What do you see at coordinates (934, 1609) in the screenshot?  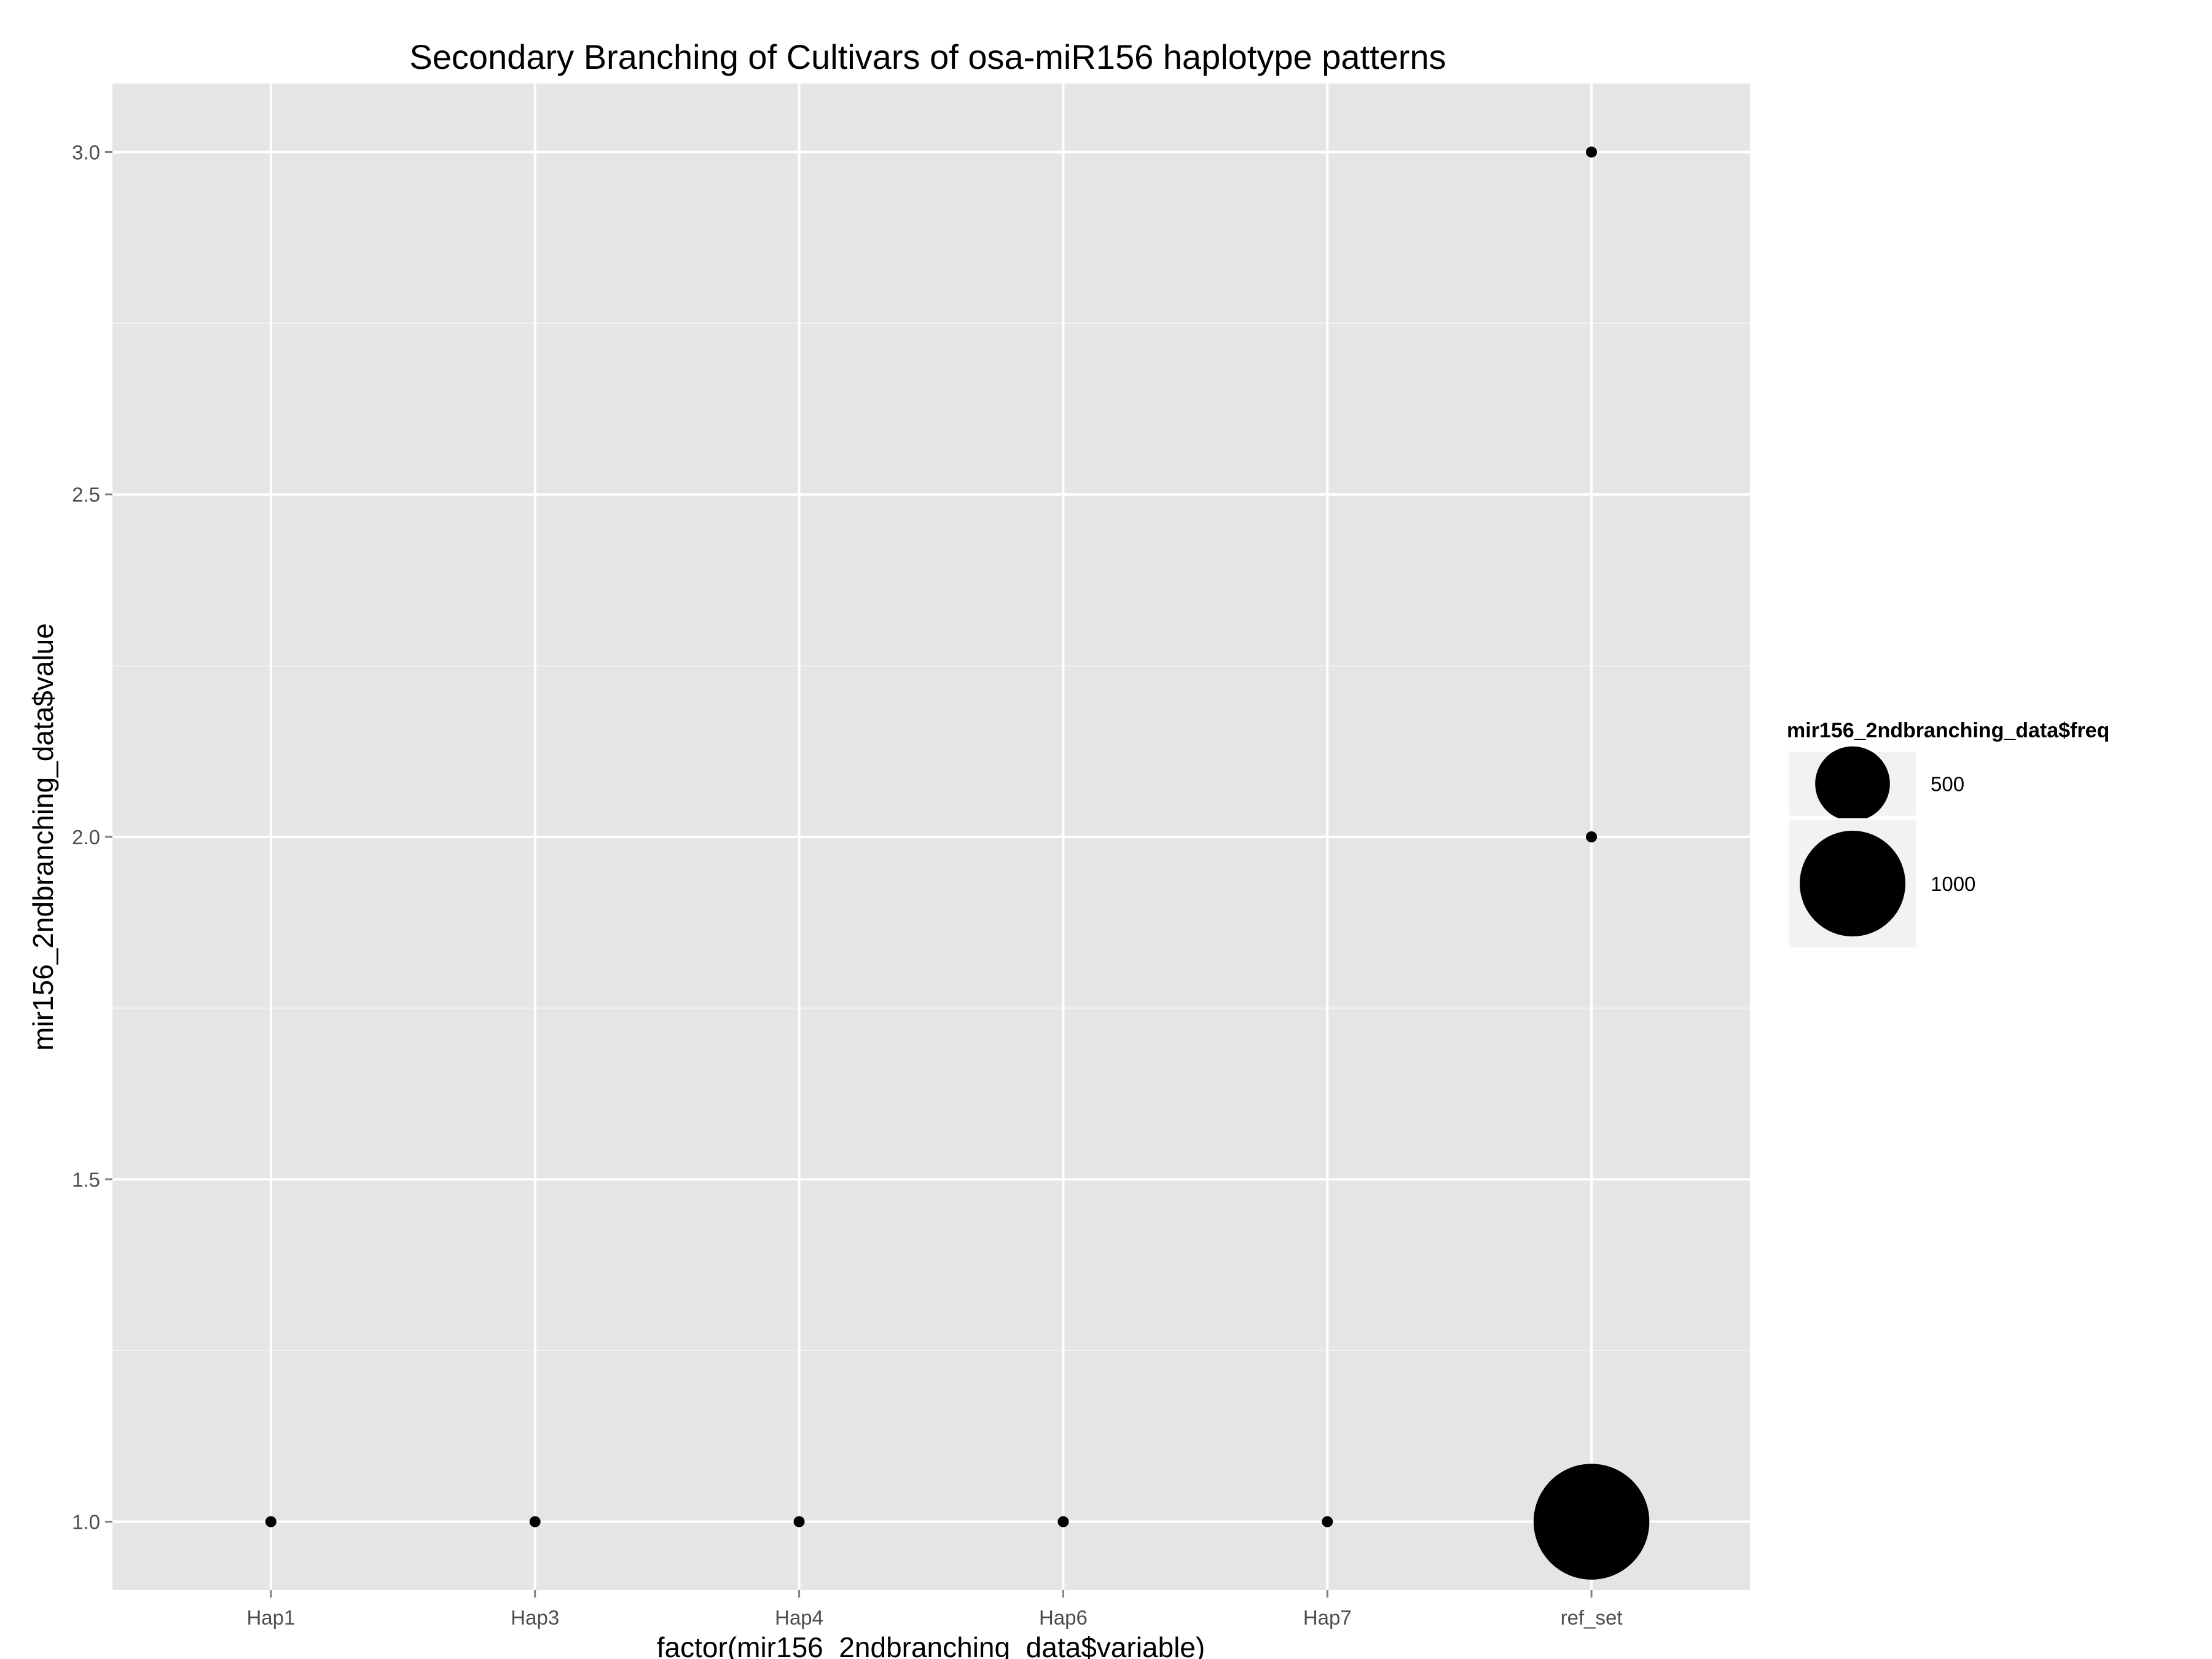 I see `x-axis: Hap1 Hap3 Hap4 Hap6 Hap7 ref_set` at bounding box center [934, 1609].